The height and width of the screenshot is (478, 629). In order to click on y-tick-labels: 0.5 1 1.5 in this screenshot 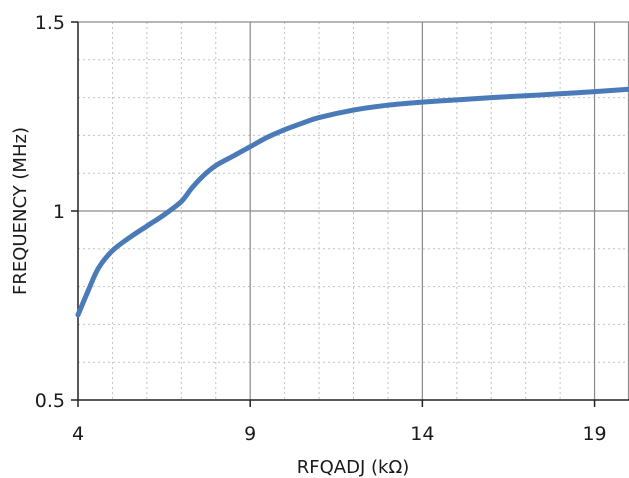, I will do `click(50, 212)`.